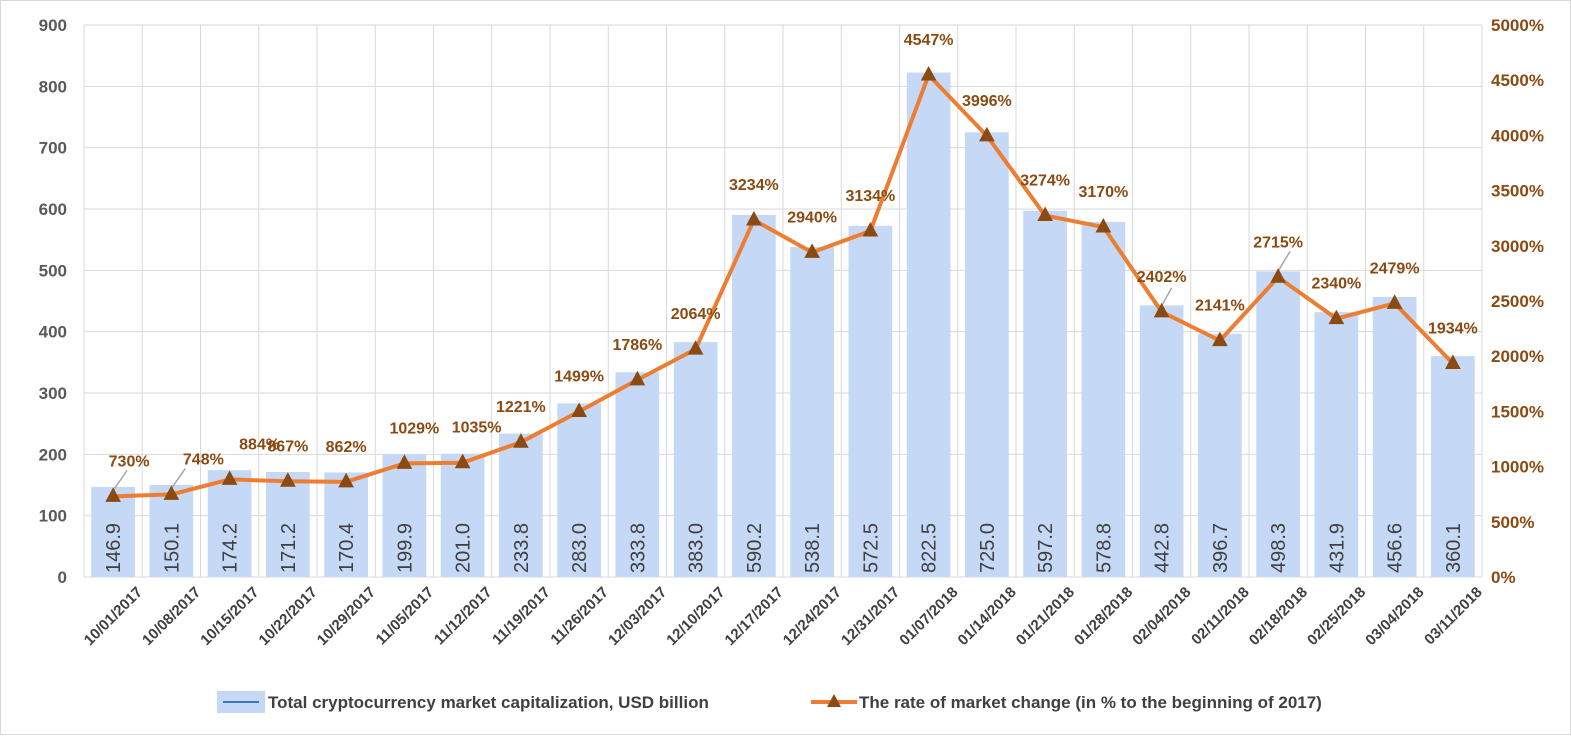  I want to click on y-left-tick-label: 100, so click(53, 516).